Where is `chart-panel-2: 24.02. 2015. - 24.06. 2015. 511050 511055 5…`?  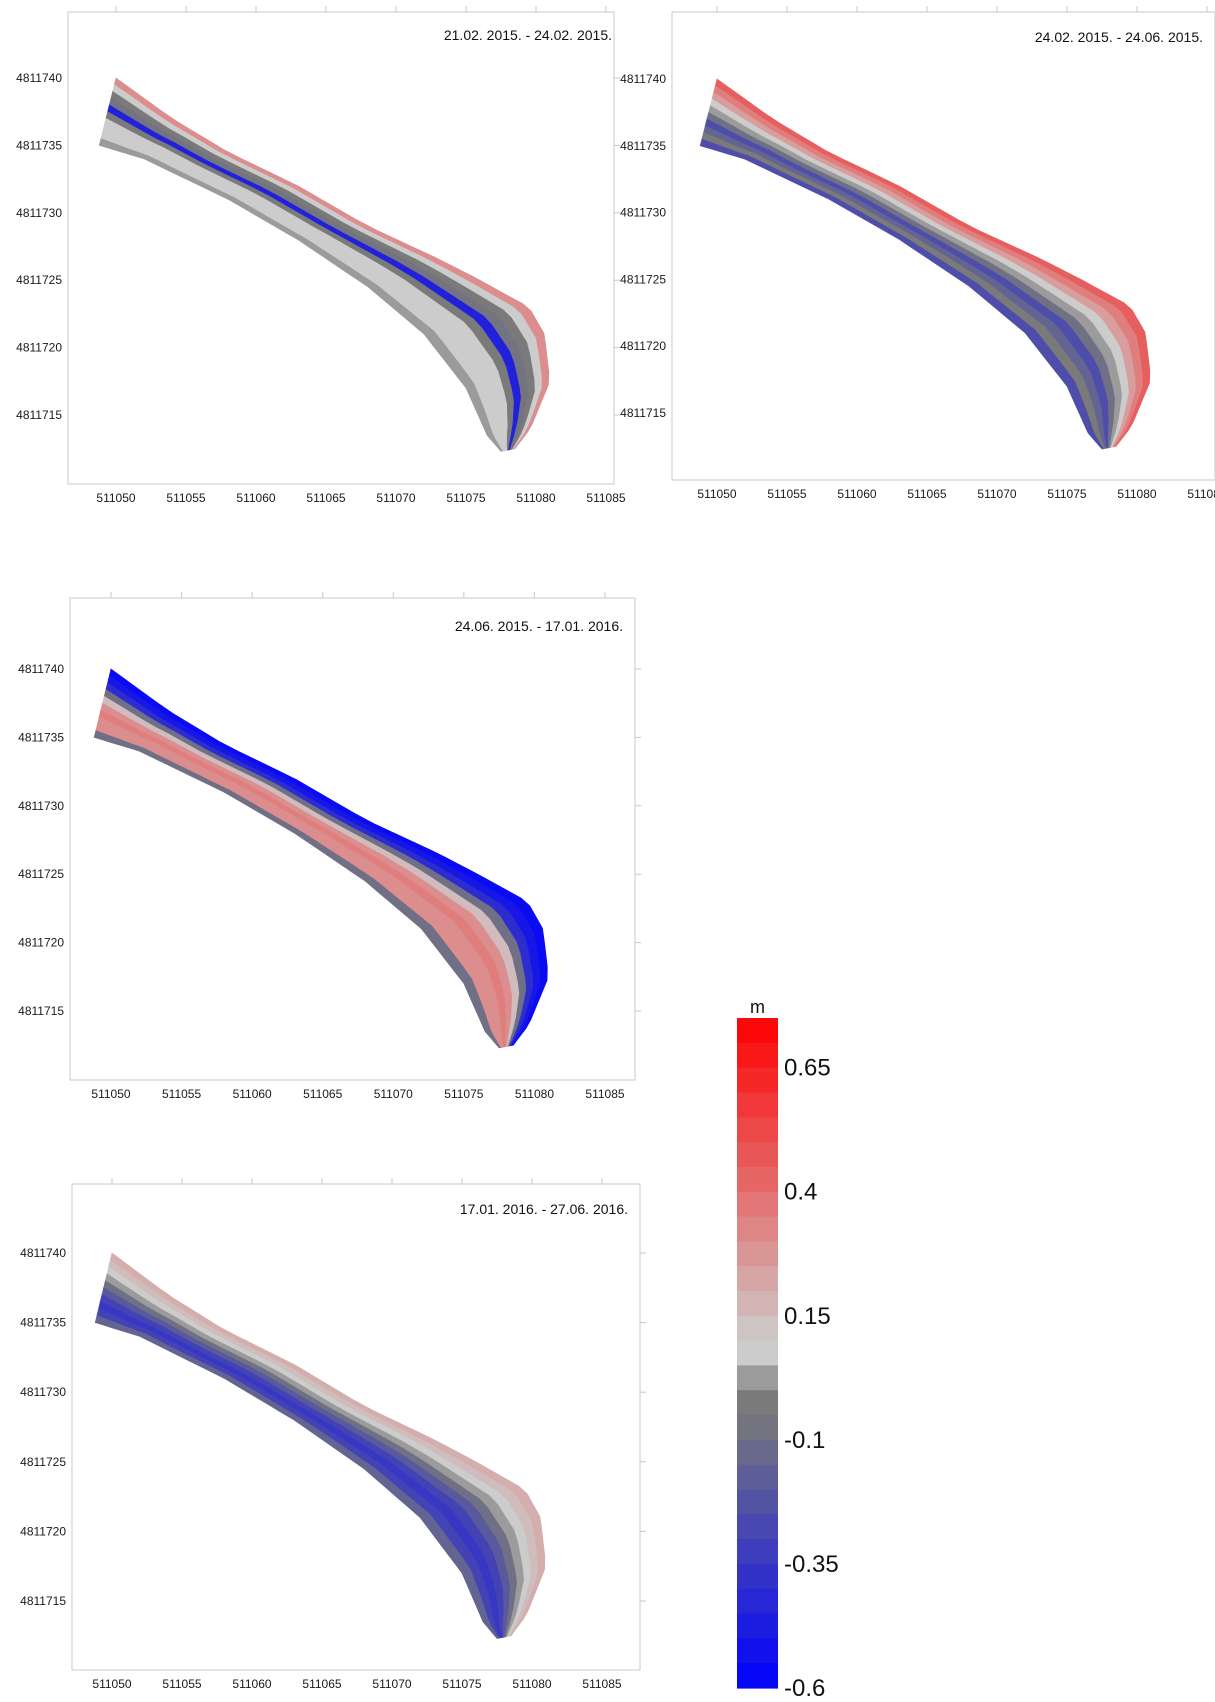
chart-panel-2: 24.02. 2015. - 24.06. 2015. 511050 511055 5… is located at coordinates (917, 253).